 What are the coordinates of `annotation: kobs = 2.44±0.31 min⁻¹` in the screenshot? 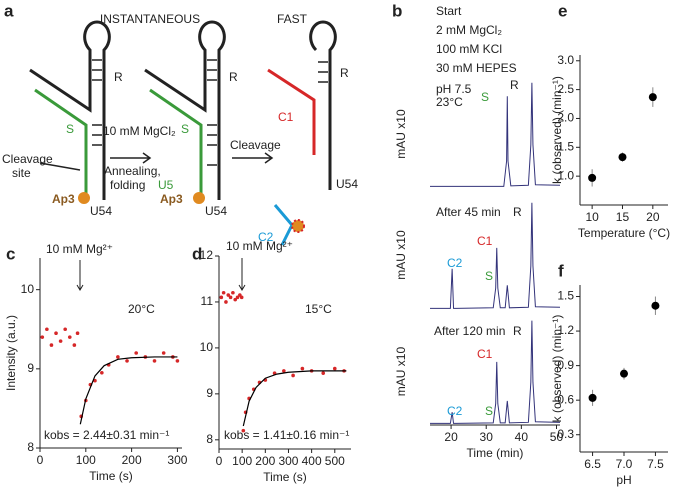 It's located at (106, 435).